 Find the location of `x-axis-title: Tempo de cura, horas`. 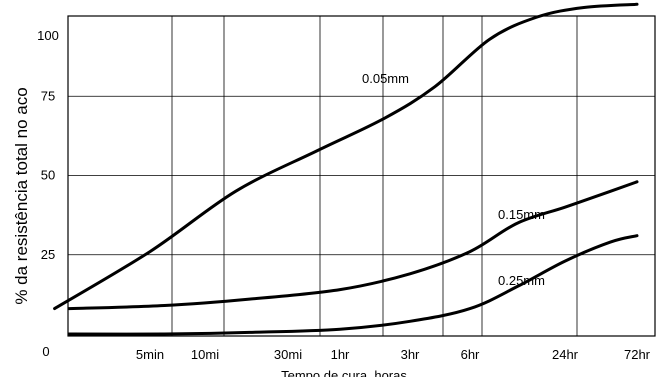

x-axis-title: Tempo de cura, horas is located at coordinates (344, 372).